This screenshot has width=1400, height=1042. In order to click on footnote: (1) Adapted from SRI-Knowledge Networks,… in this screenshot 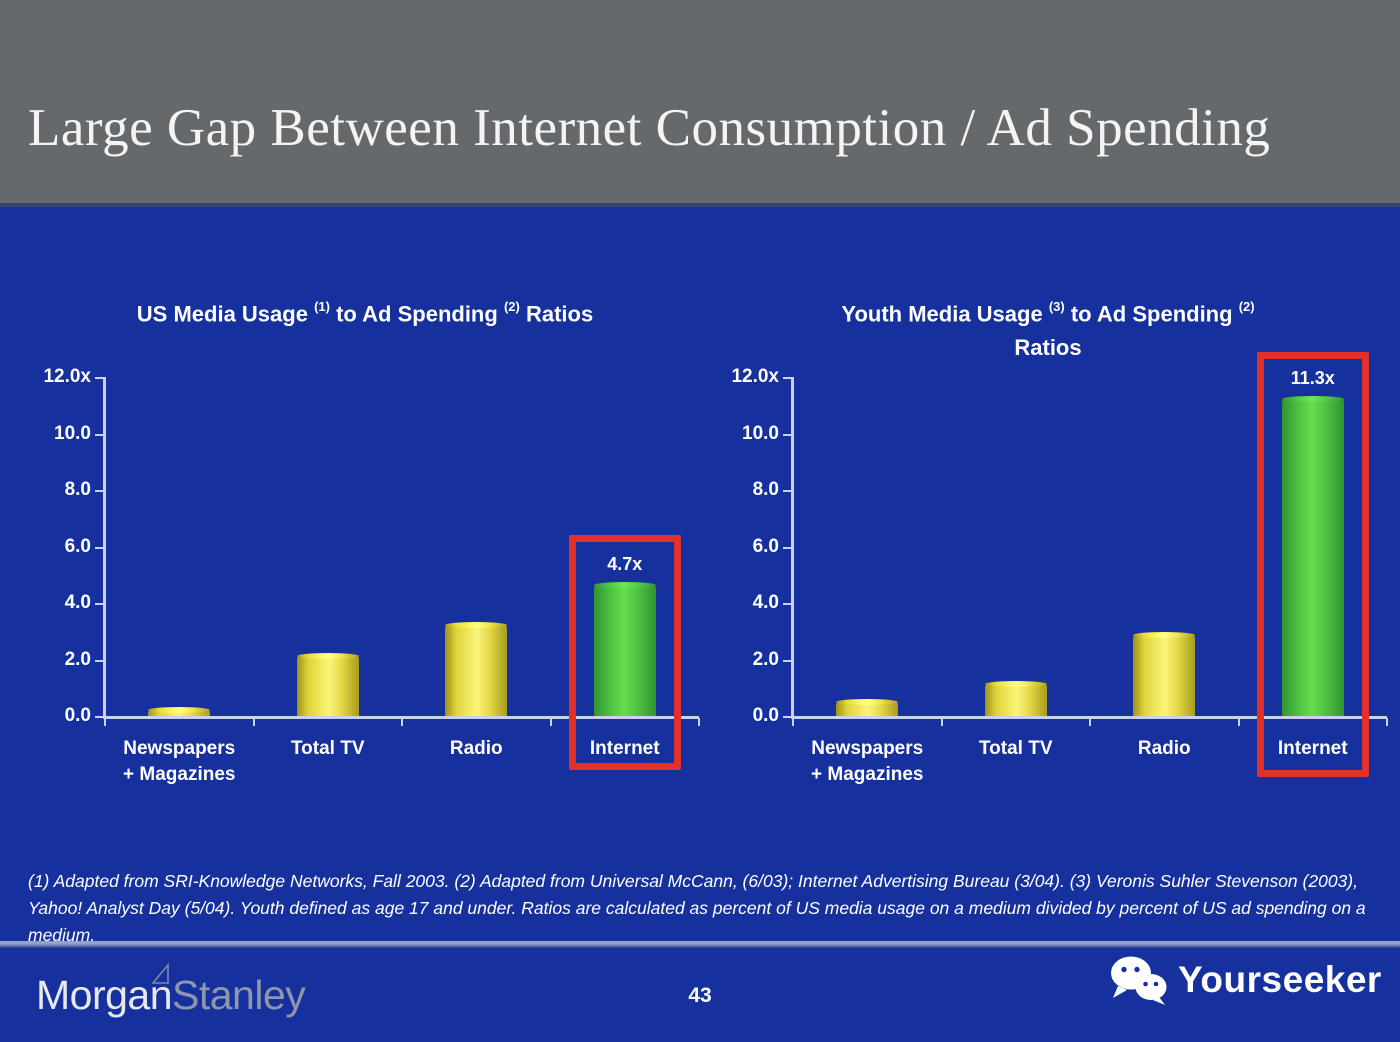, I will do `click(697, 908)`.